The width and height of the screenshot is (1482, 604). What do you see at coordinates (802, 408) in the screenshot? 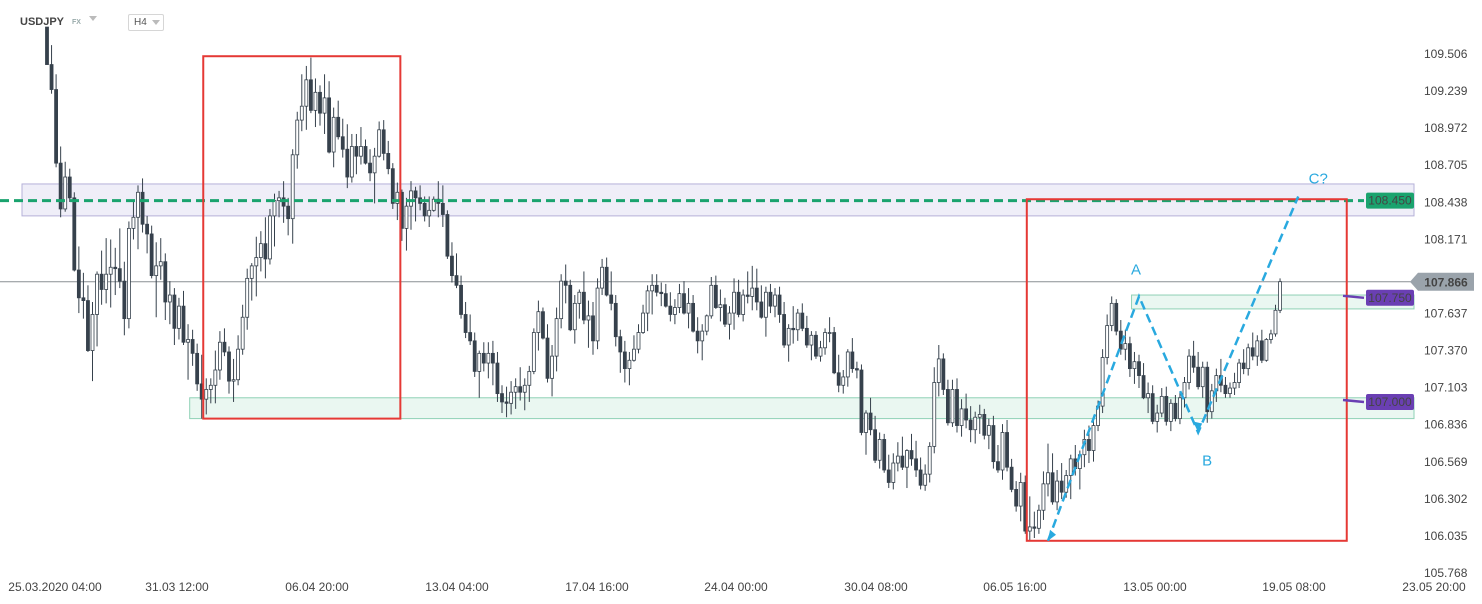
I see `zone-green` at bounding box center [802, 408].